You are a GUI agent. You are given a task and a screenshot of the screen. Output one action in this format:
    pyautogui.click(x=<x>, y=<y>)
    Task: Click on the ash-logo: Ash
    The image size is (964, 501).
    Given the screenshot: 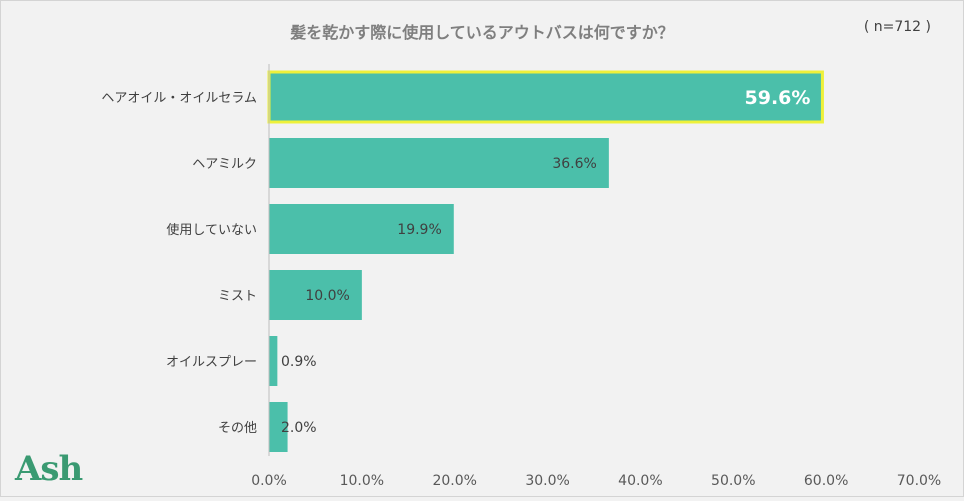 What is the action you would take?
    pyautogui.click(x=49, y=469)
    